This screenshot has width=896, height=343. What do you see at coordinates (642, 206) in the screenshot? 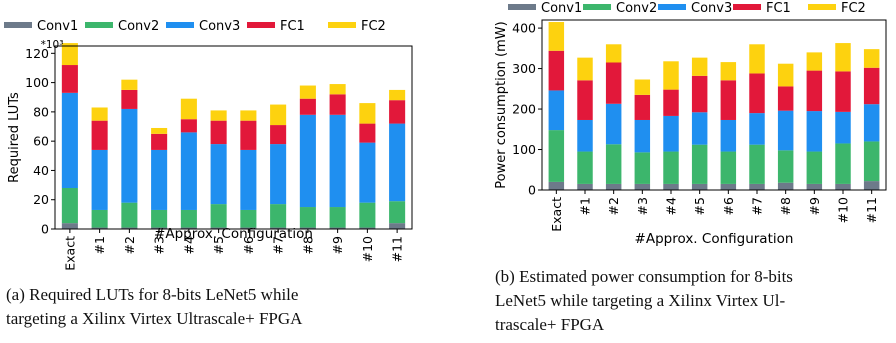
I see `x-tick-label-3: #3` at bounding box center [642, 206].